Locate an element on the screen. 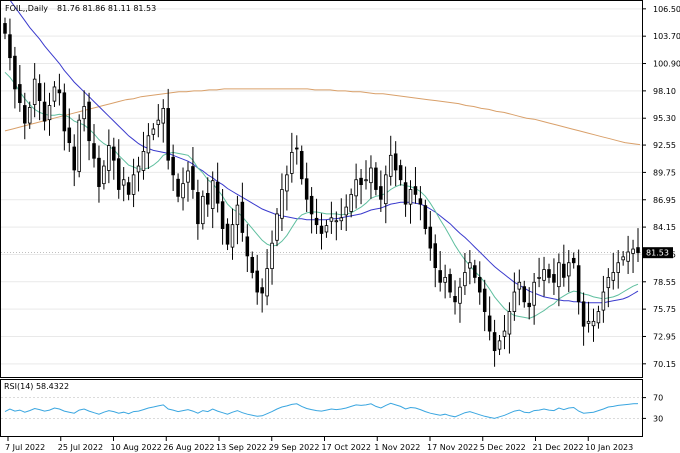 The image size is (680, 453). y-tick-label: 95.30 is located at coordinates (664, 118).